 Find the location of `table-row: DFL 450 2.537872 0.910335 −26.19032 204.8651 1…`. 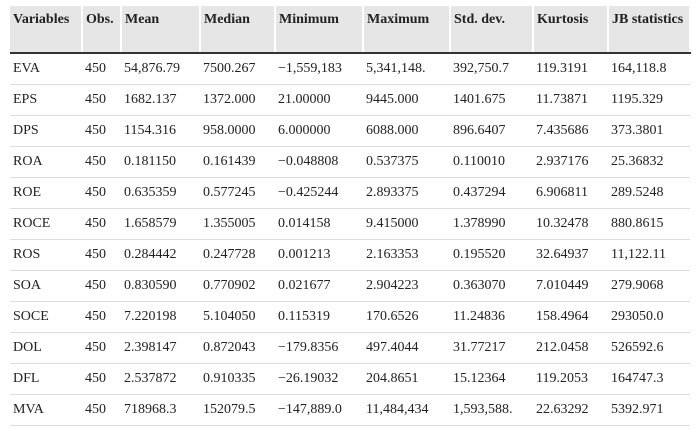

table-row: DFL 450 2.537872 0.910335 −26.19032 204.8651 1… is located at coordinates (350, 379).